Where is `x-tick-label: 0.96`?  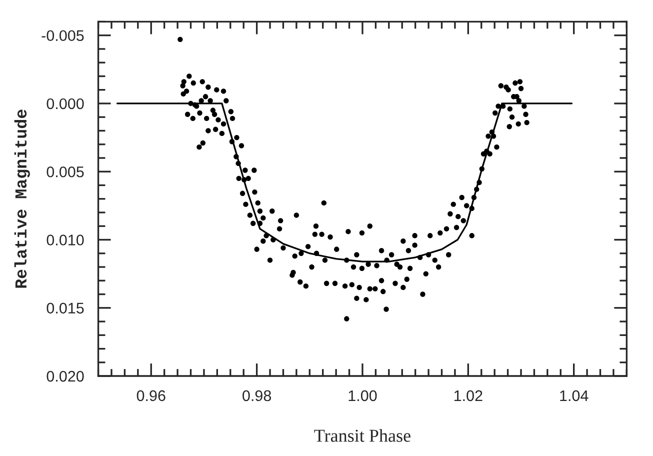
x-tick-label: 0.96 is located at coordinates (151, 396).